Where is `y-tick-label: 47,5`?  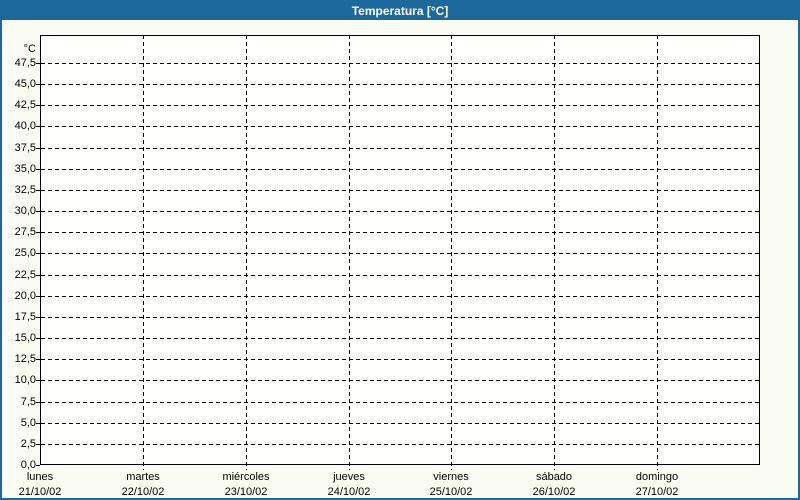 y-tick-label: 47,5 is located at coordinates (25, 63).